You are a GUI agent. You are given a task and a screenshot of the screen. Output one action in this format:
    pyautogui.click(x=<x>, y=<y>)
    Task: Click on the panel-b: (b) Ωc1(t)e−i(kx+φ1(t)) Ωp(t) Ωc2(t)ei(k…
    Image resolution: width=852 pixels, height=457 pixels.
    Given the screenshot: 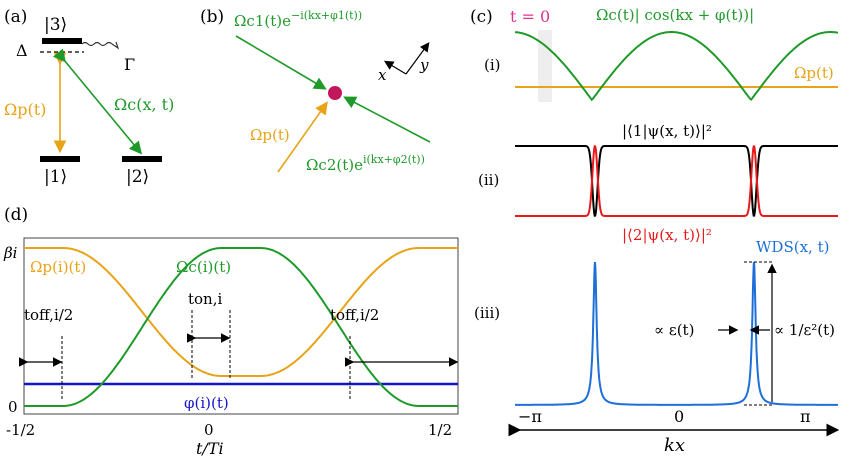 What is the action you would take?
    pyautogui.click(x=315, y=90)
    